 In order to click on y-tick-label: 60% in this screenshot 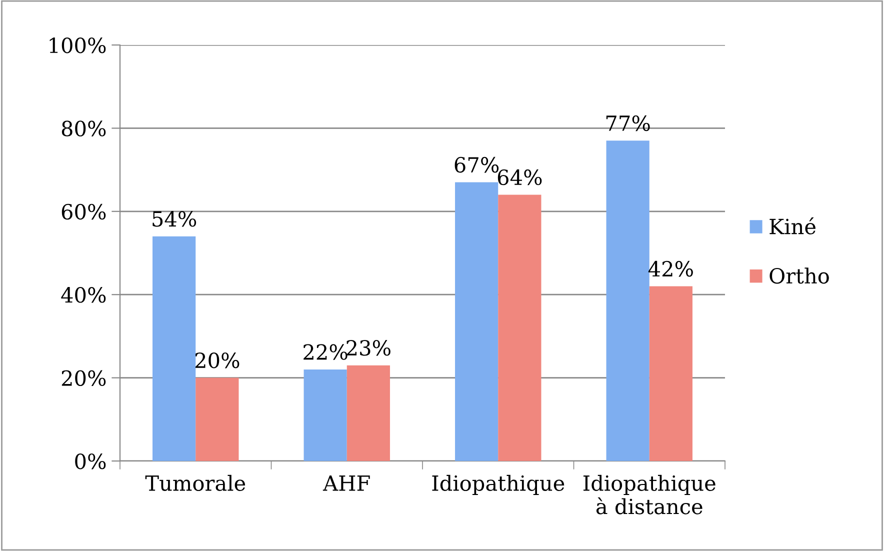, I will do `click(84, 212)`.